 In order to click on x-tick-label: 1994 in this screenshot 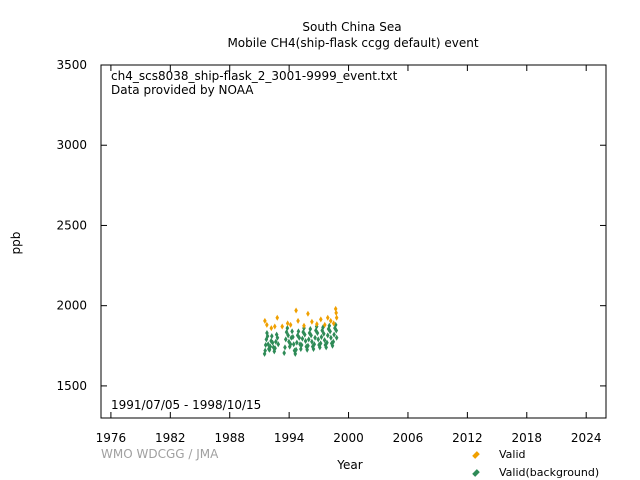, I will do `click(289, 438)`.